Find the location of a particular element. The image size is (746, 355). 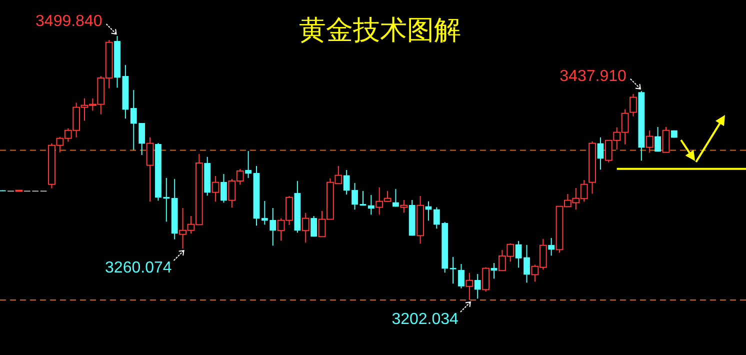

chart-title: 黄金技术图解 is located at coordinates (380, 30).